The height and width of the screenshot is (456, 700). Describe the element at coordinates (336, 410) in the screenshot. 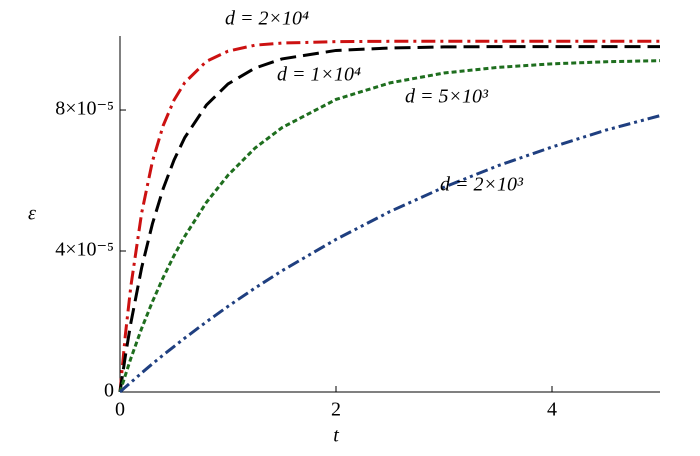

I see `x-tick-label: 2` at that location.